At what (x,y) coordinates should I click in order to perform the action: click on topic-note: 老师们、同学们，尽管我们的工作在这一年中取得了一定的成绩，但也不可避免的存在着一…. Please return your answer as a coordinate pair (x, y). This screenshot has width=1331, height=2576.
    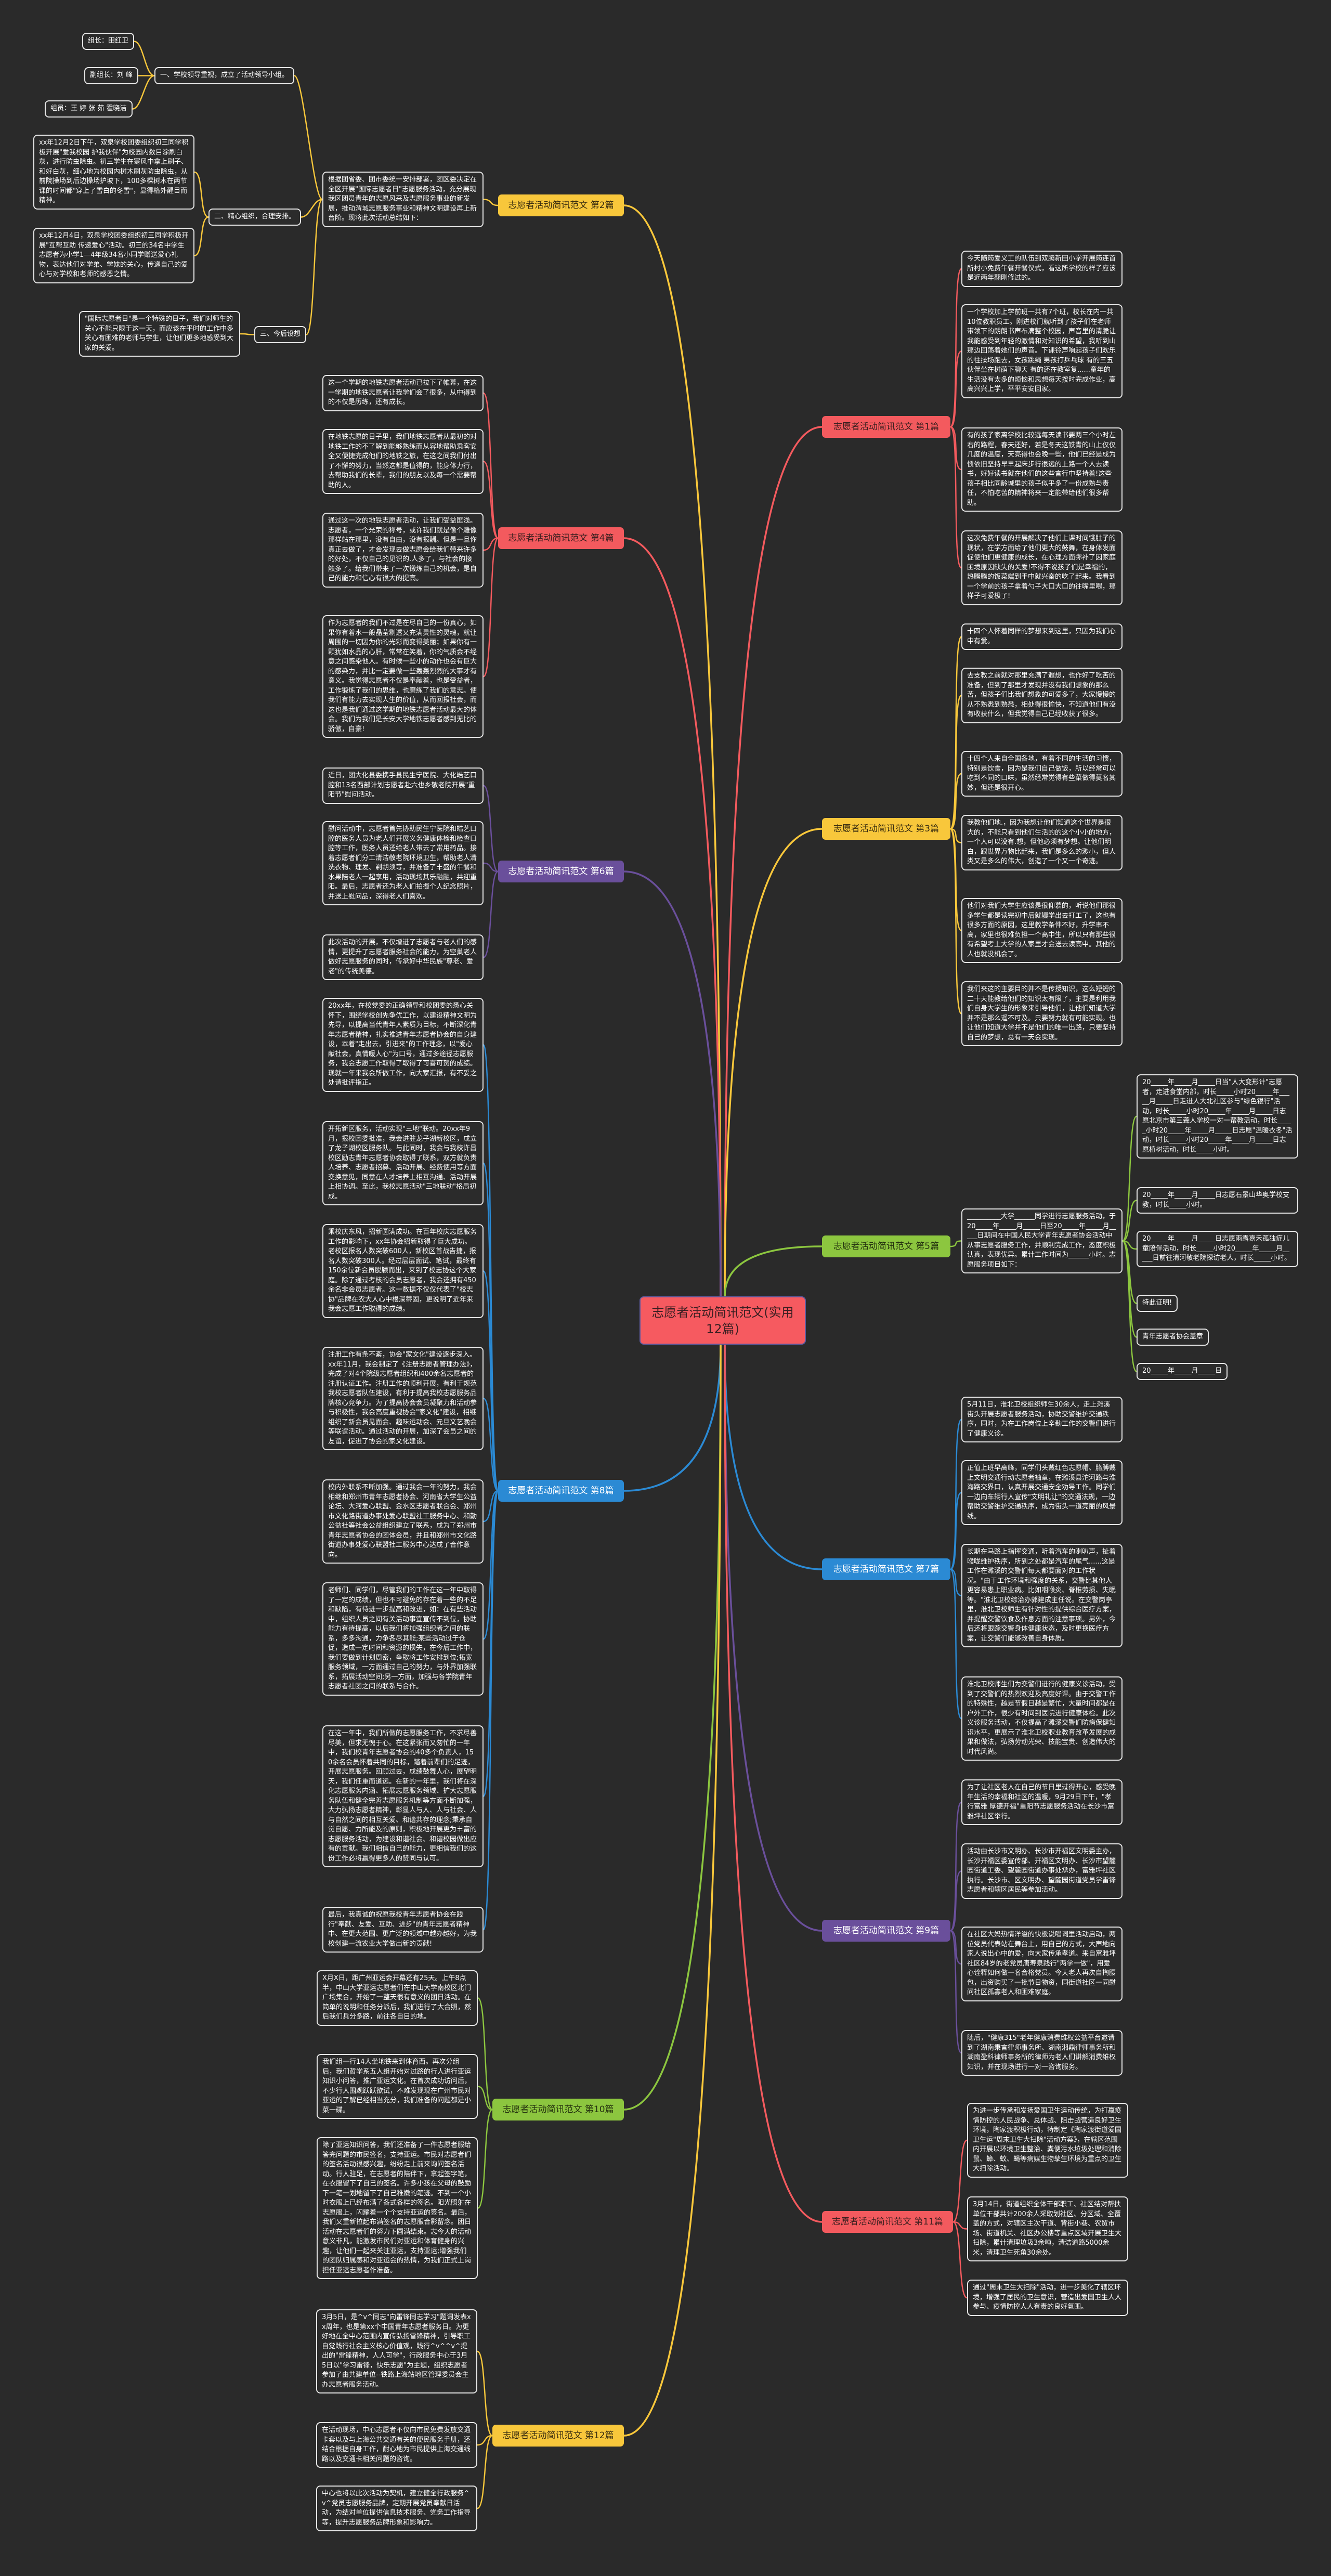
    Looking at the image, I should click on (403, 1639).